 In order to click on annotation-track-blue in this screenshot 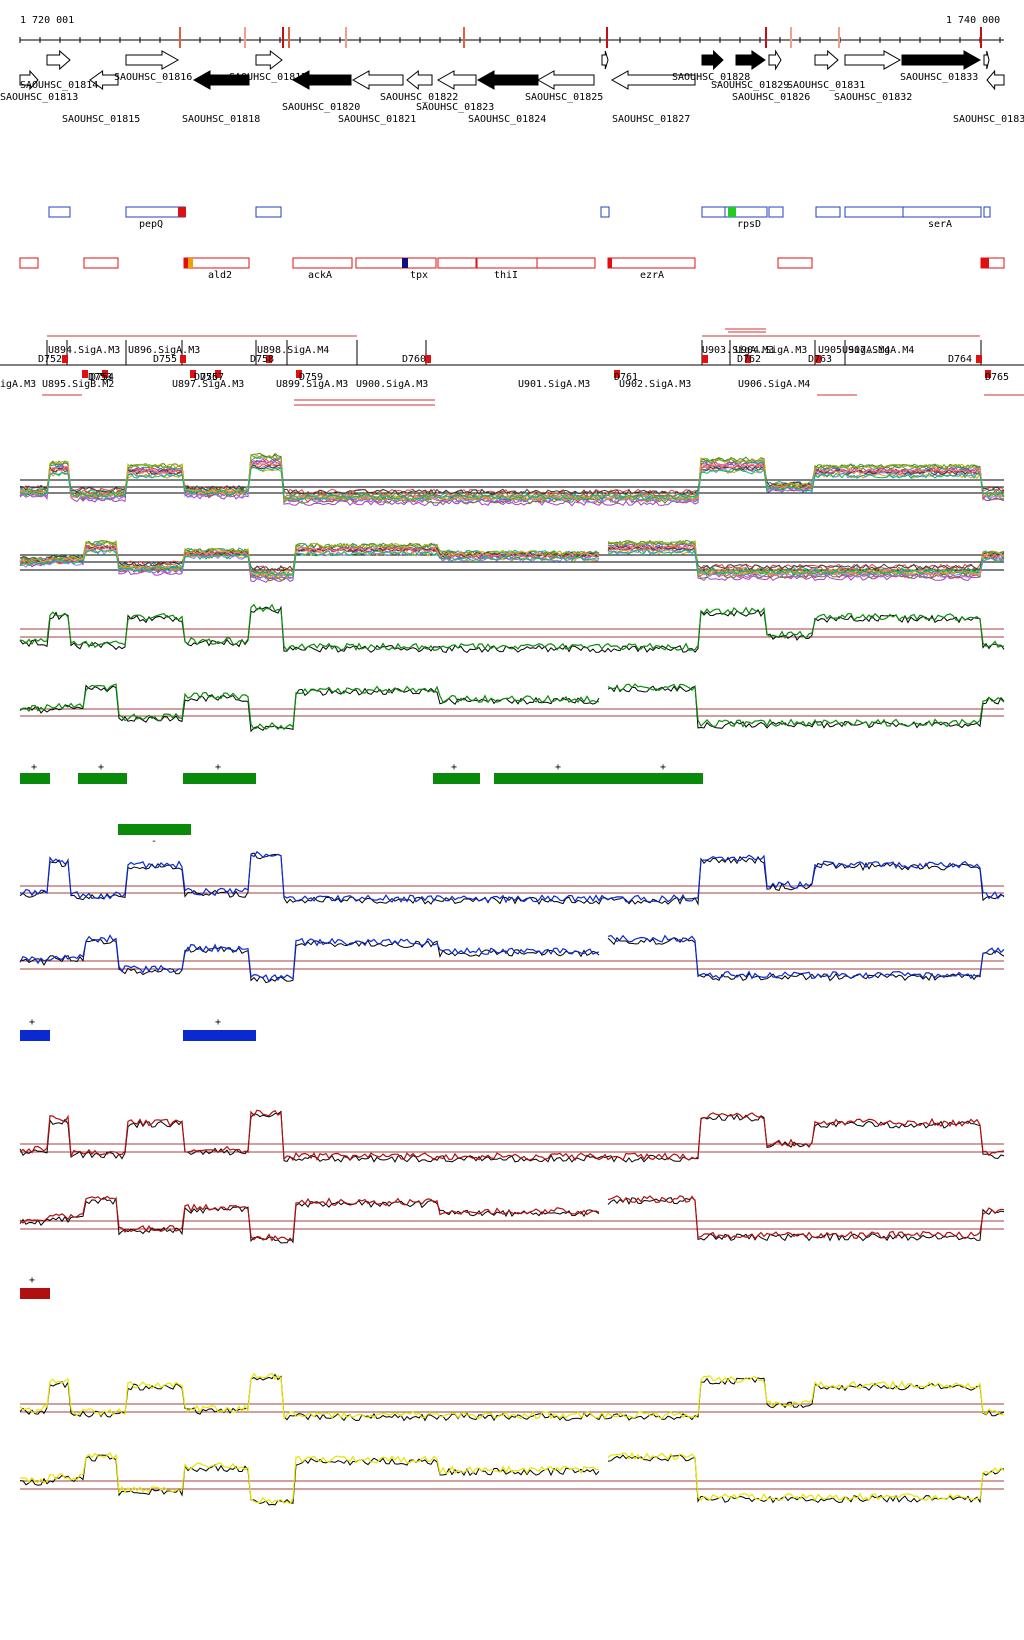, I will do `click(519, 212)`.